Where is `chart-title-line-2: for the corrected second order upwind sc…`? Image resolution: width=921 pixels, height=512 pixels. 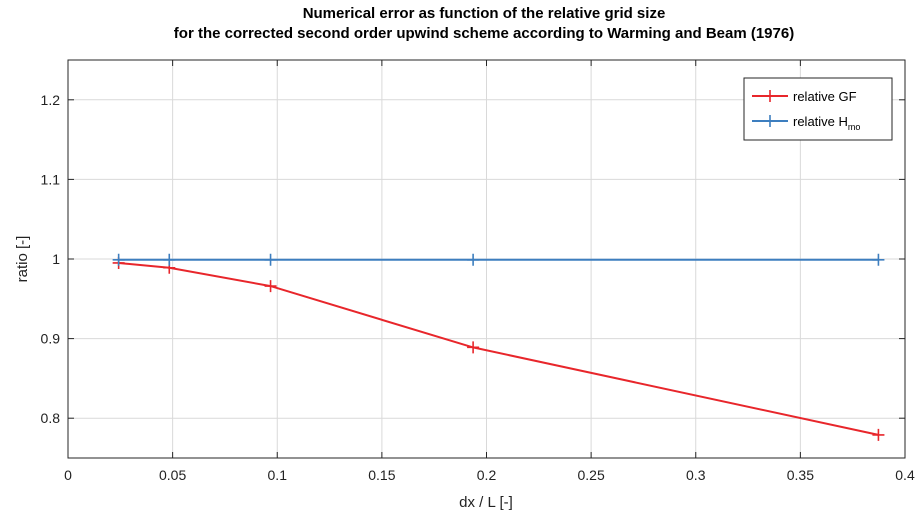
chart-title-line-2: for the corrected second order upwind sc… is located at coordinates (484, 33).